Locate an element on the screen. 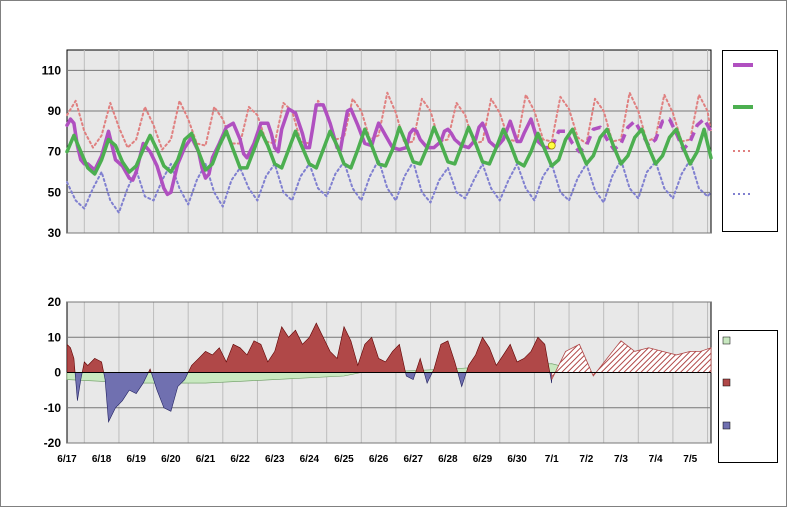  departure-legend is located at coordinates (748, 396).